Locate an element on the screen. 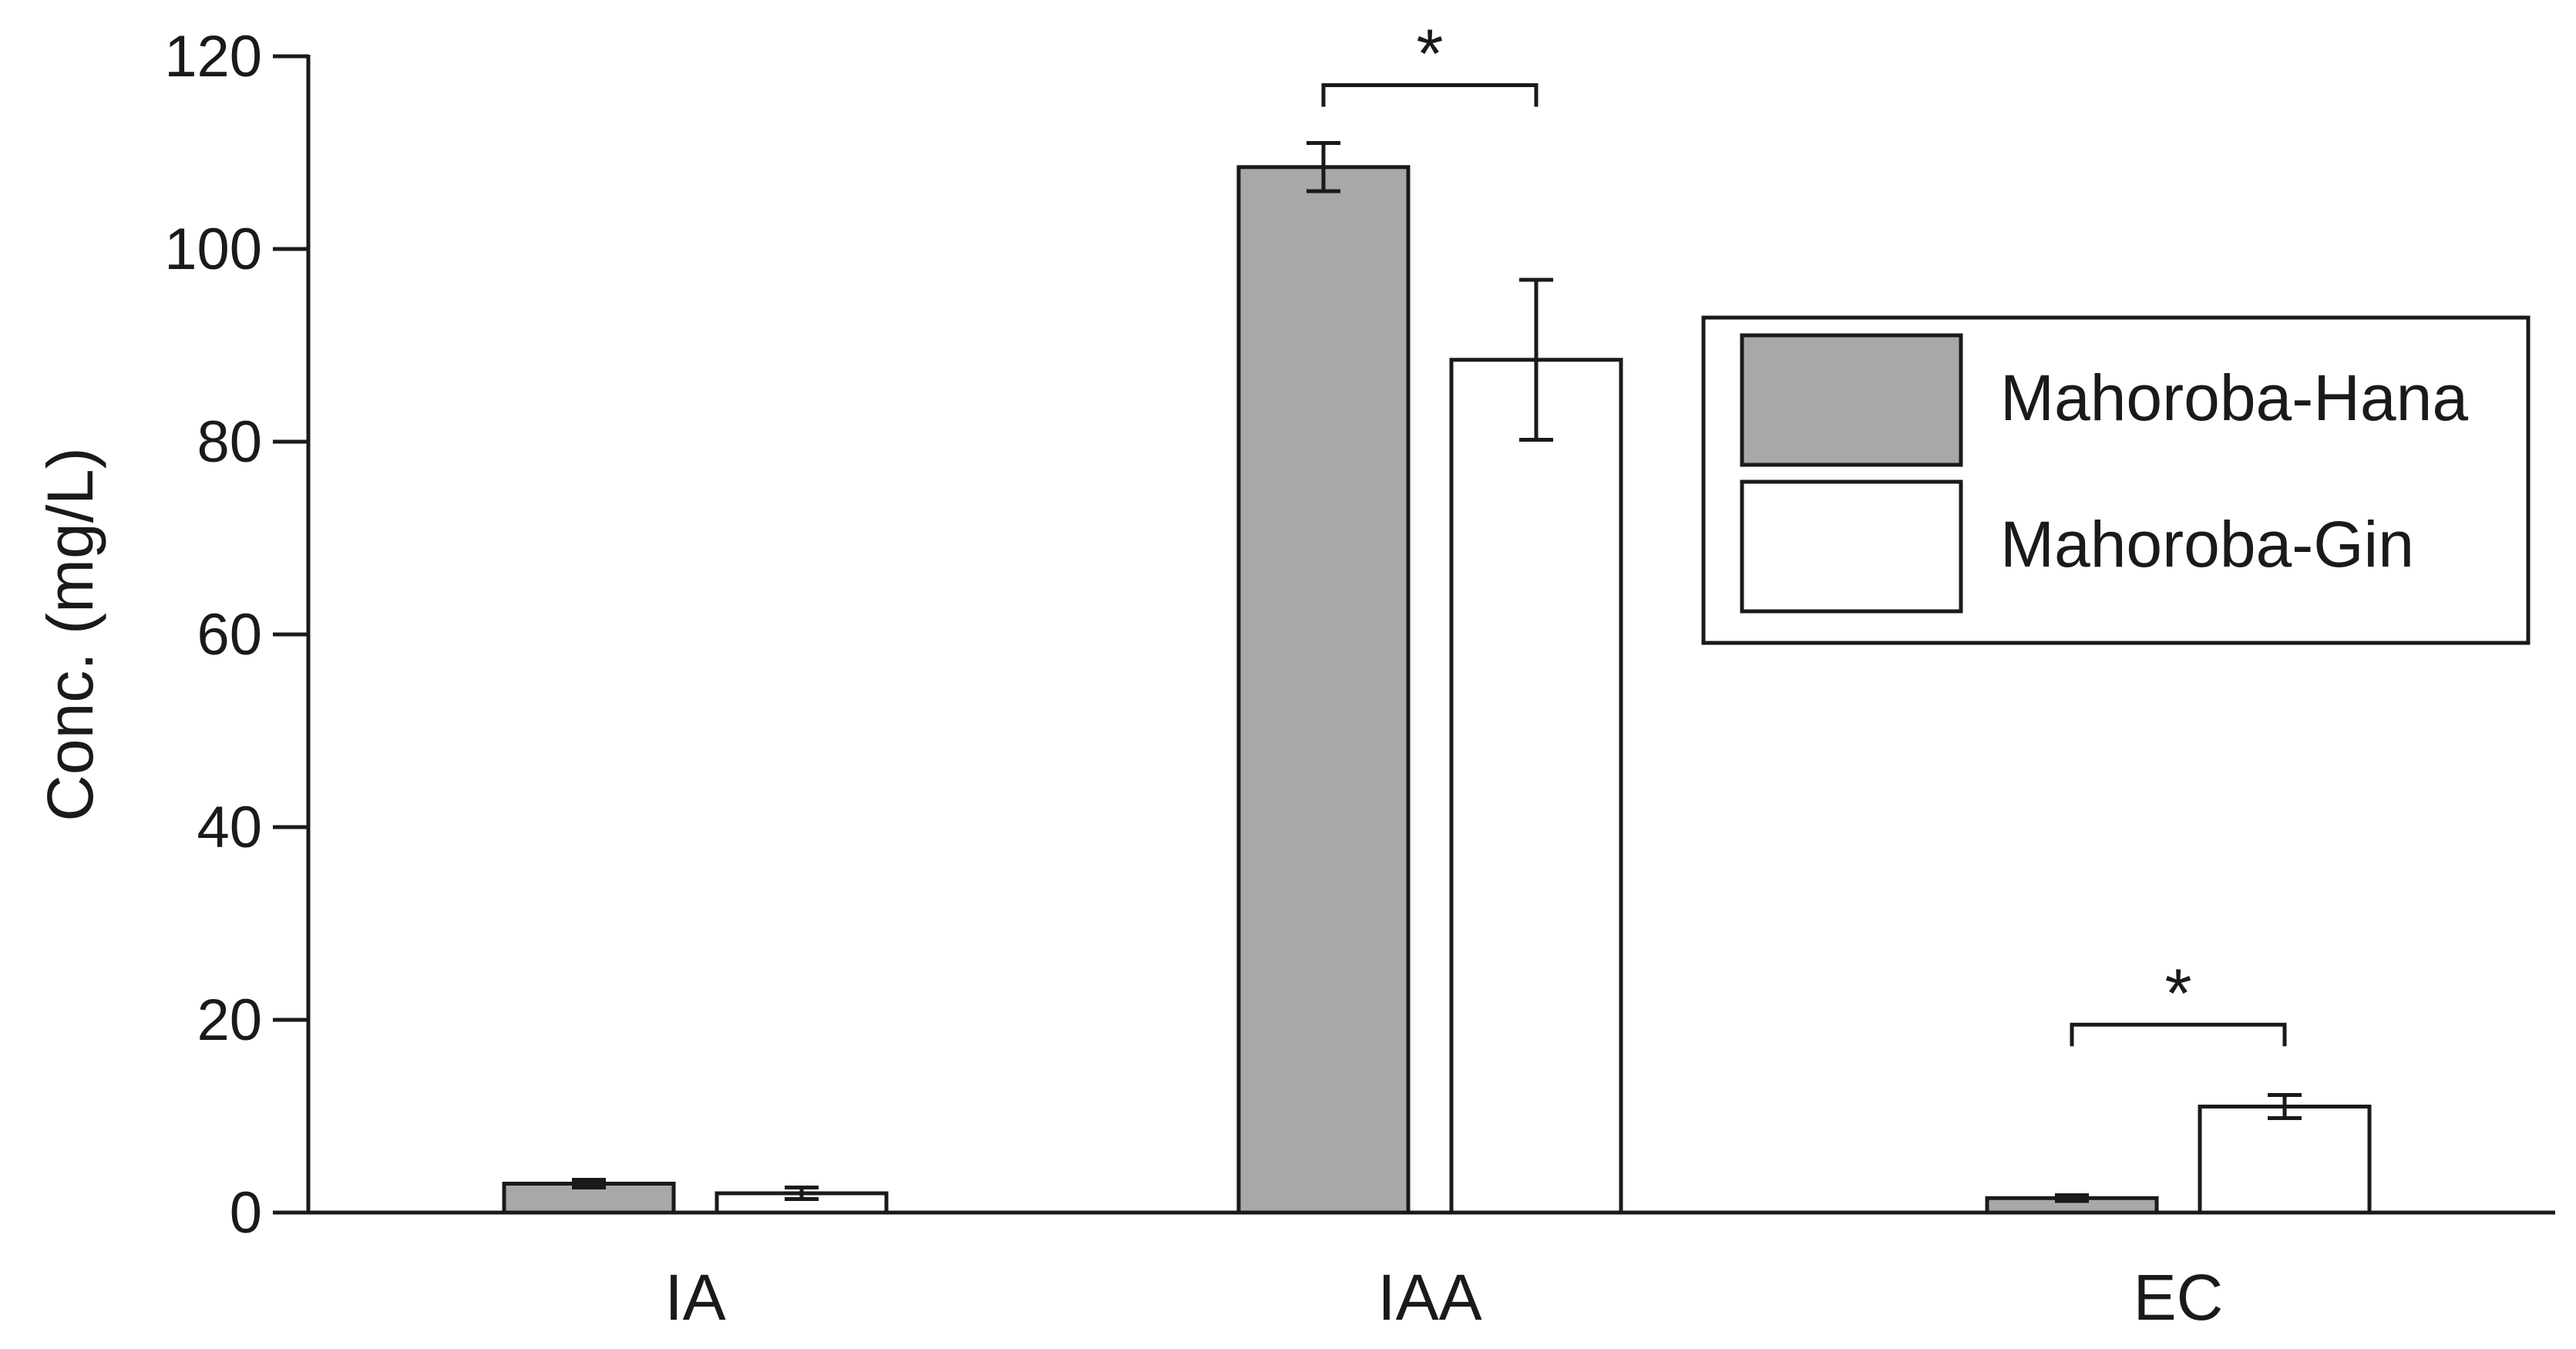 The image size is (2576, 1349). y-axis-ticks: 0 20 40 60 80 100 120 is located at coordinates (236, 635).